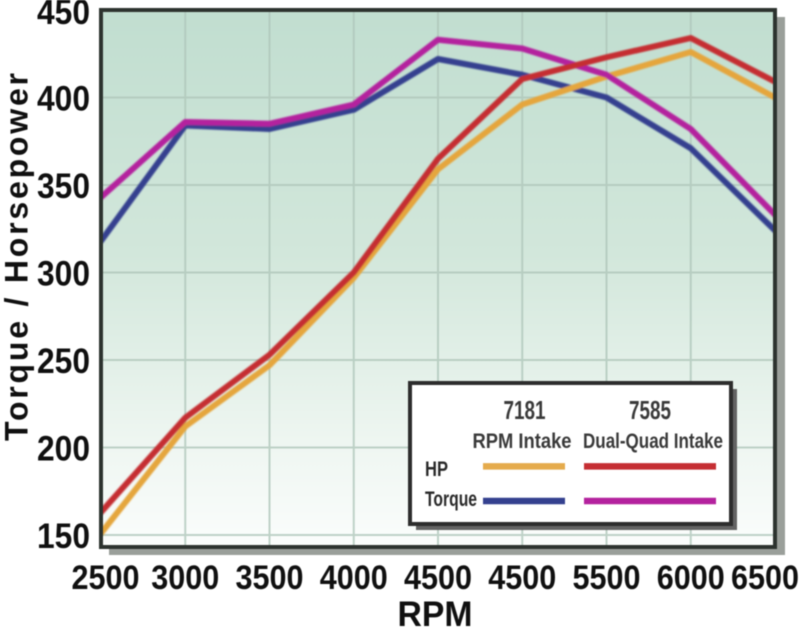  Describe the element at coordinates (650, 410) in the screenshot. I see `svg-text: 7585` at that location.